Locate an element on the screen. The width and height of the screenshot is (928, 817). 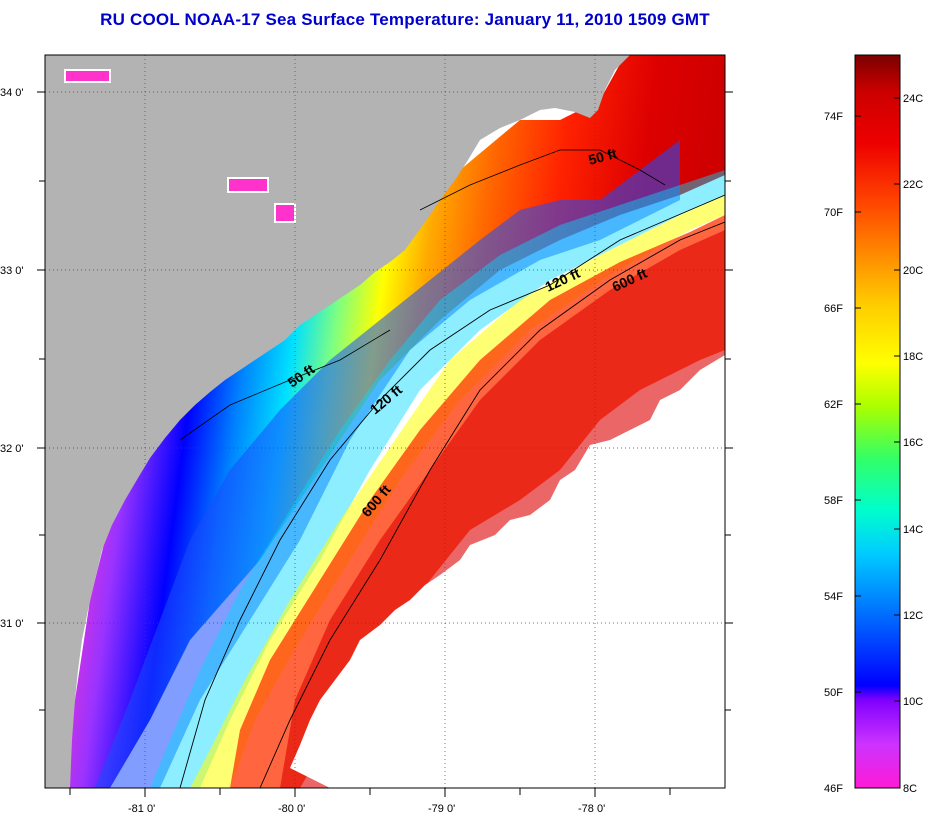
contour-50ft-south is located at coordinates (285, 385).